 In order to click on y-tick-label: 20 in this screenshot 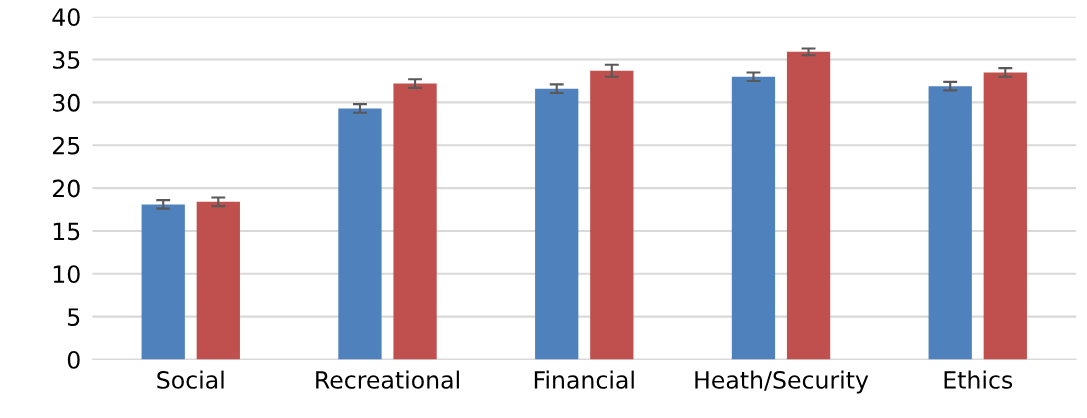, I will do `click(66, 188)`.